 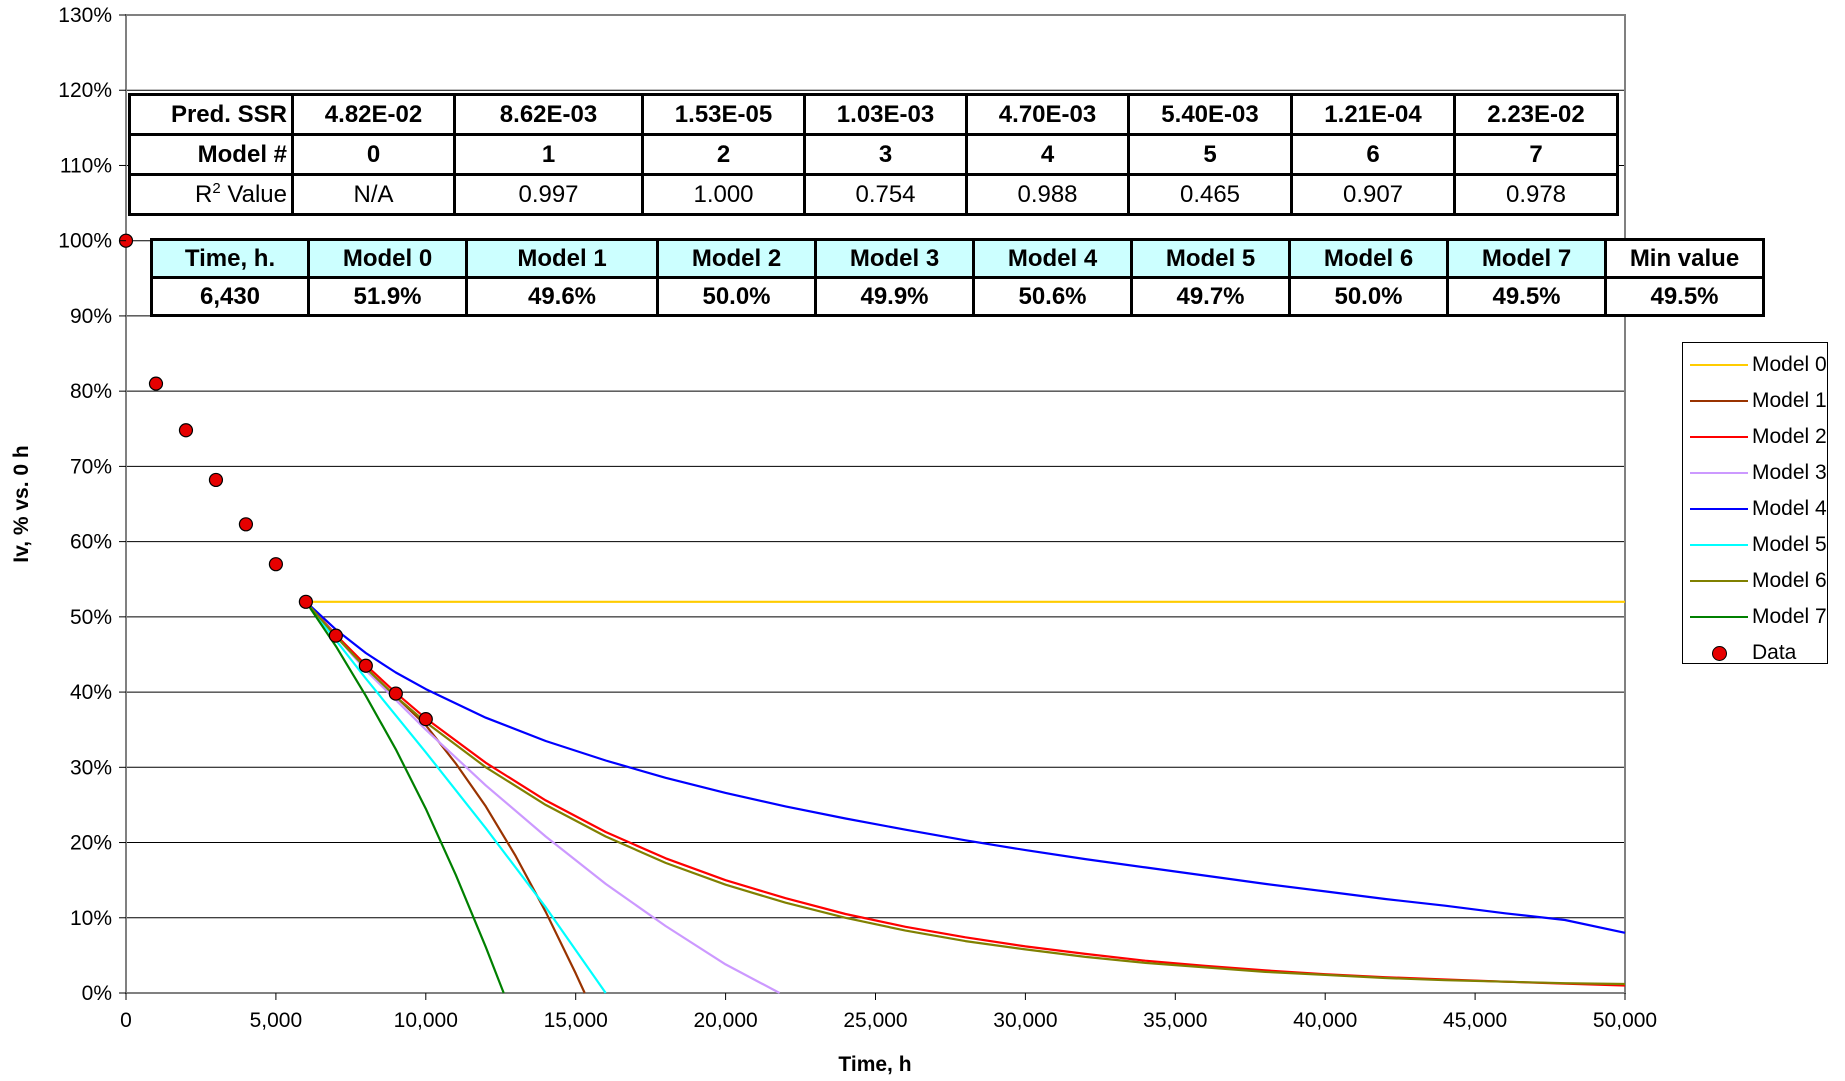 I want to click on model-number-cell: 1, so click(x=548, y=154).